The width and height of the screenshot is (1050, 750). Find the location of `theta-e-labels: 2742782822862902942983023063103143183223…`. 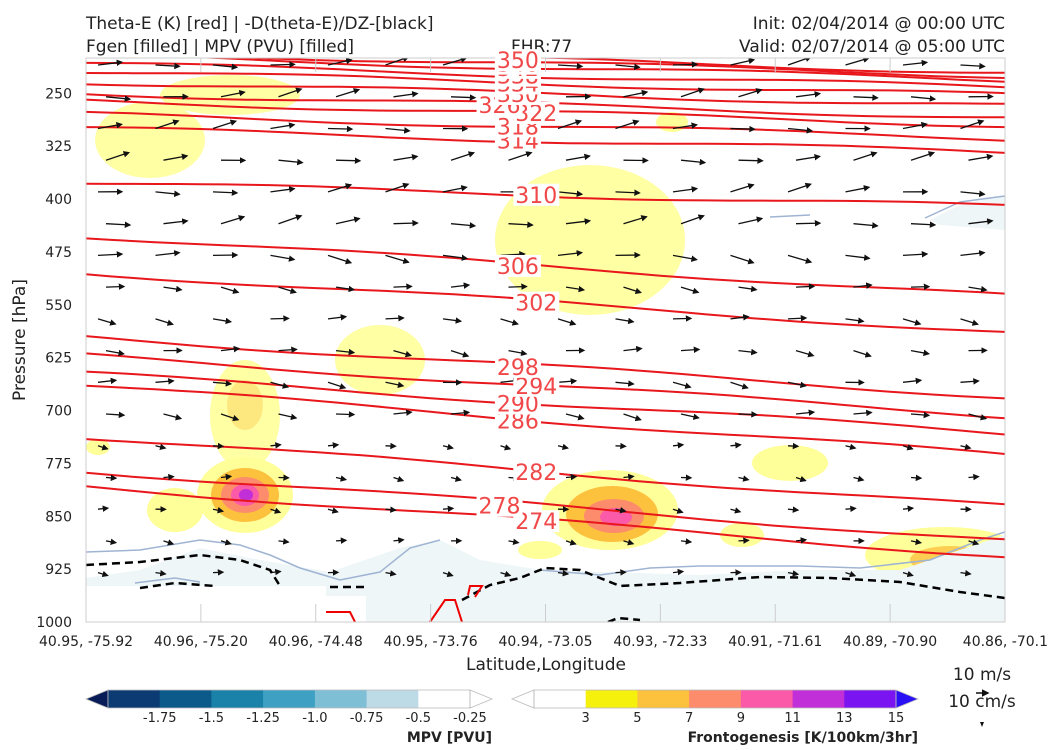

theta-e-labels: 2742782822862902942983023063103143183223… is located at coordinates (518, 292).